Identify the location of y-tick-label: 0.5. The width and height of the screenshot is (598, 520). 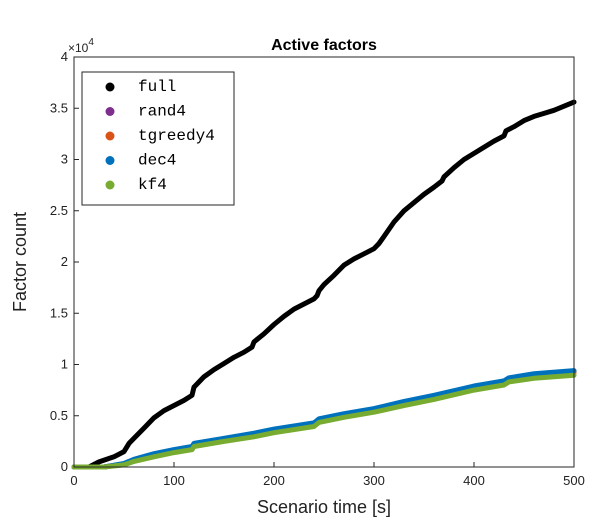
(59, 415).